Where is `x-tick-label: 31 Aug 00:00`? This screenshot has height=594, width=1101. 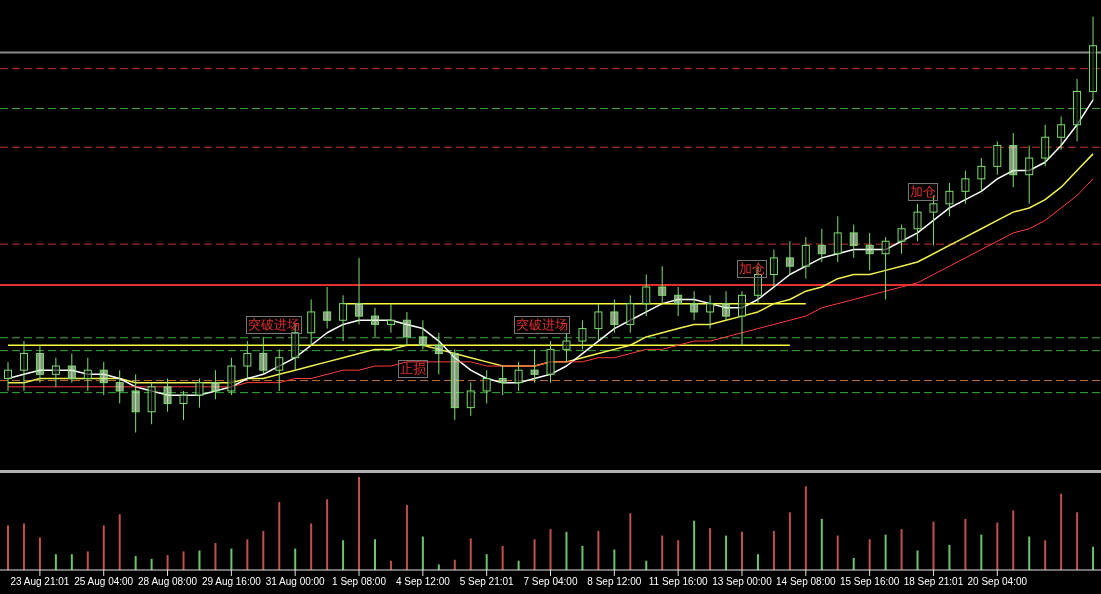
x-tick-label: 31 Aug 00:00 is located at coordinates (295, 582).